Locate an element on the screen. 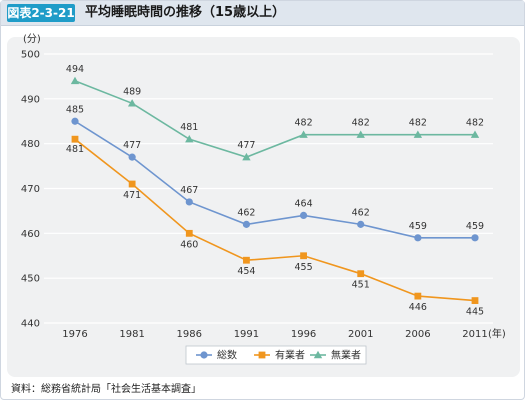 The image size is (525, 400). x-tick-label: 2011 is located at coordinates (474, 334).